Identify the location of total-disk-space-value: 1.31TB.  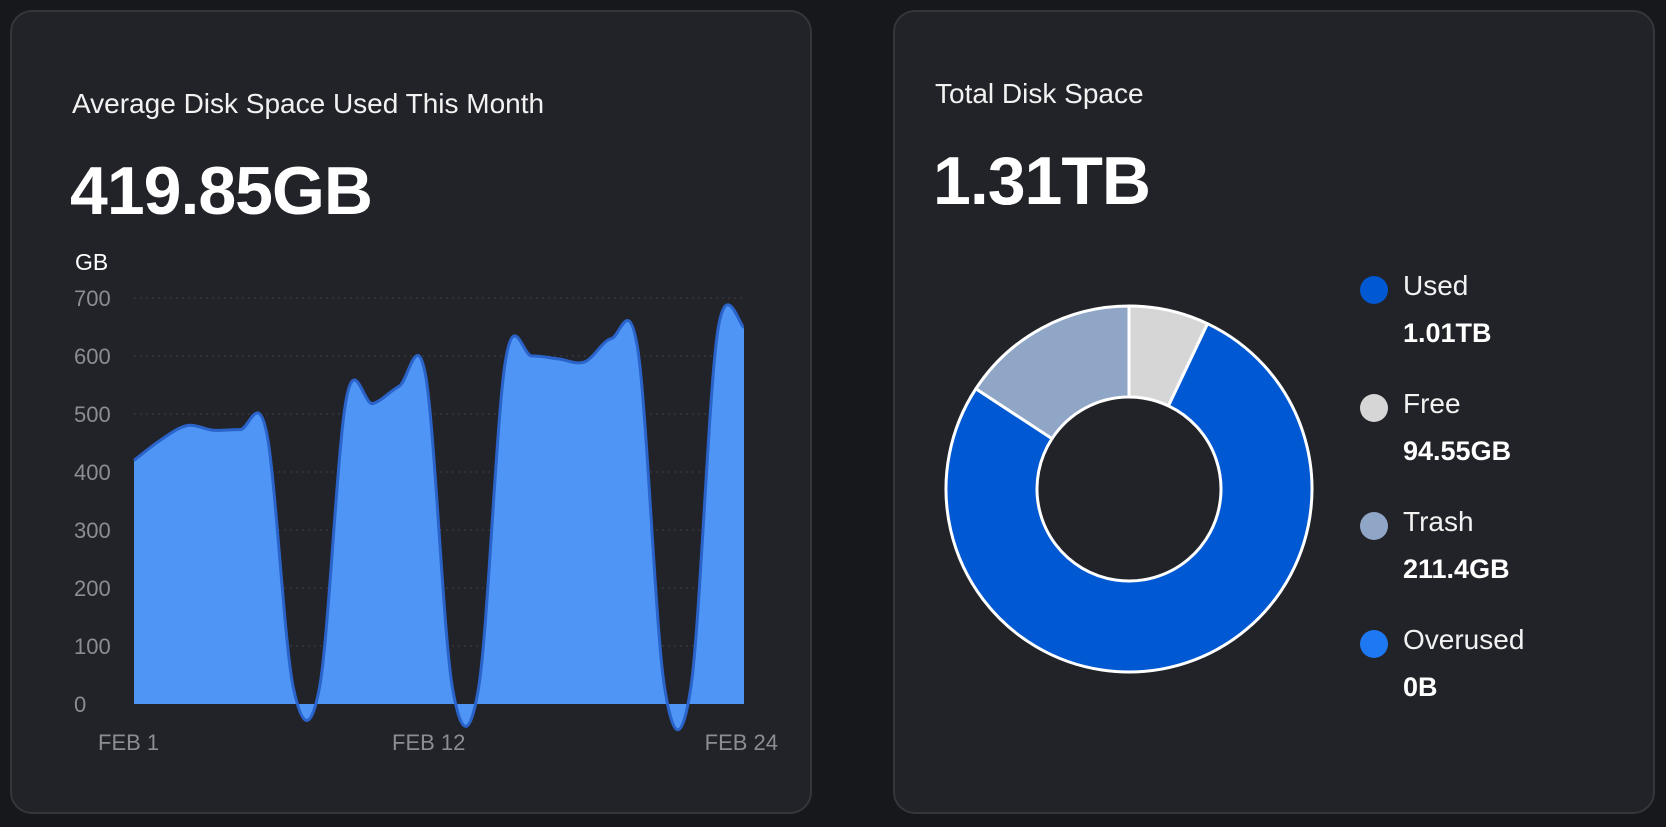
(1042, 181).